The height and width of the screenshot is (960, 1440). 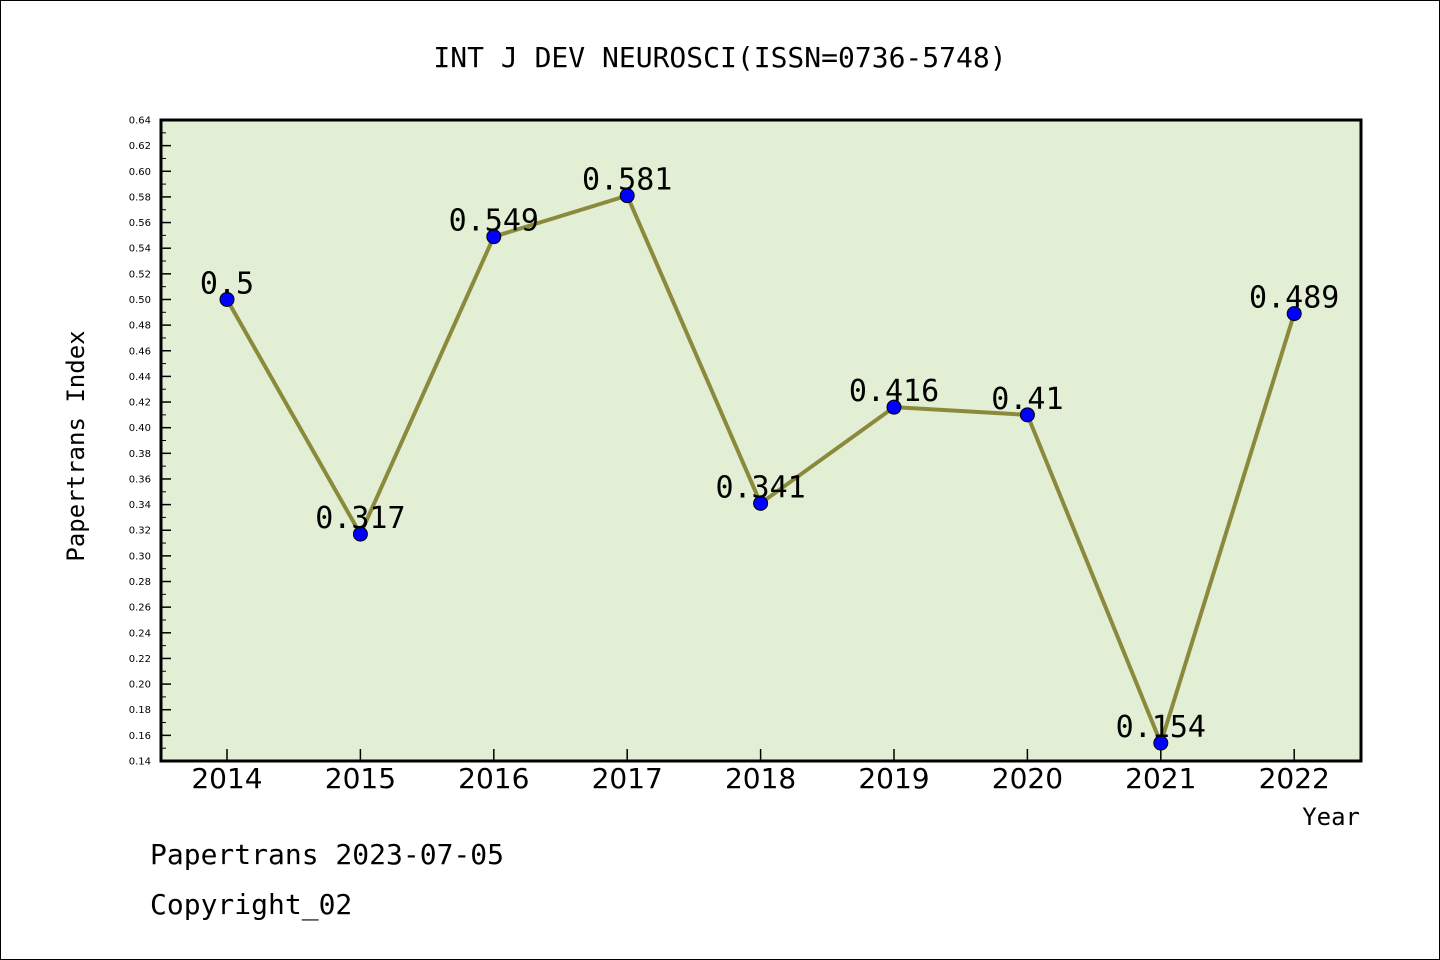 What do you see at coordinates (140, 736) in the screenshot?
I see `y-tick-label: 0.16` at bounding box center [140, 736].